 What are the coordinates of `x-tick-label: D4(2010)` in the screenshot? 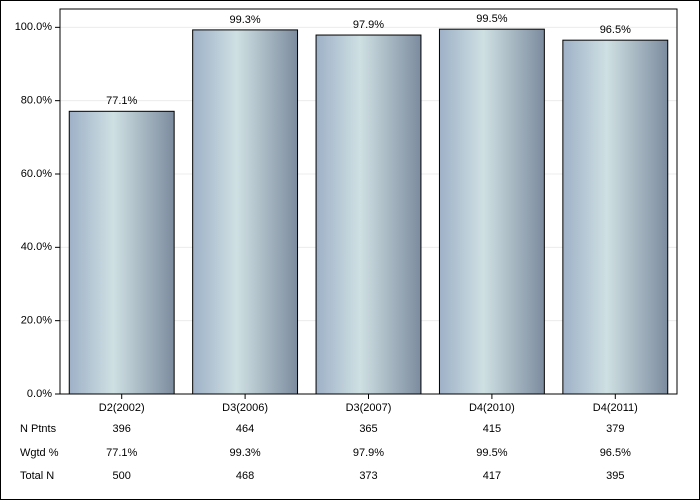 It's located at (492, 408).